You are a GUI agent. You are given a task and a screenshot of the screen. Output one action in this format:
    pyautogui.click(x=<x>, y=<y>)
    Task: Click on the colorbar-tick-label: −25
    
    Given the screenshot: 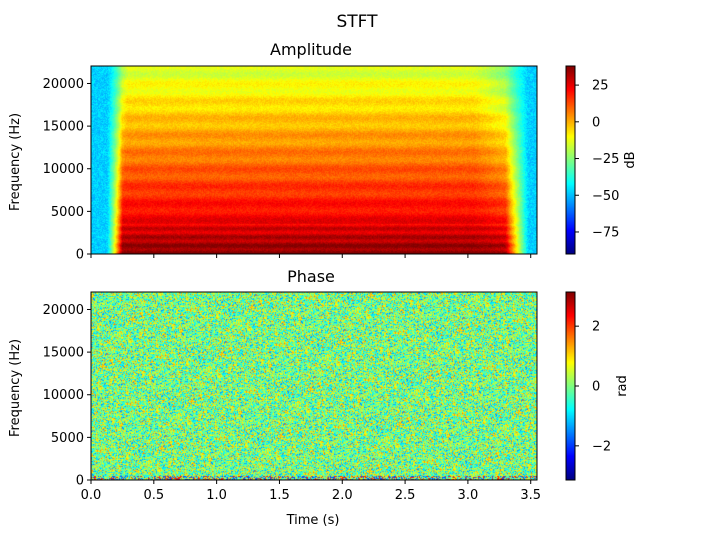 What is the action you would take?
    pyautogui.click(x=605, y=159)
    